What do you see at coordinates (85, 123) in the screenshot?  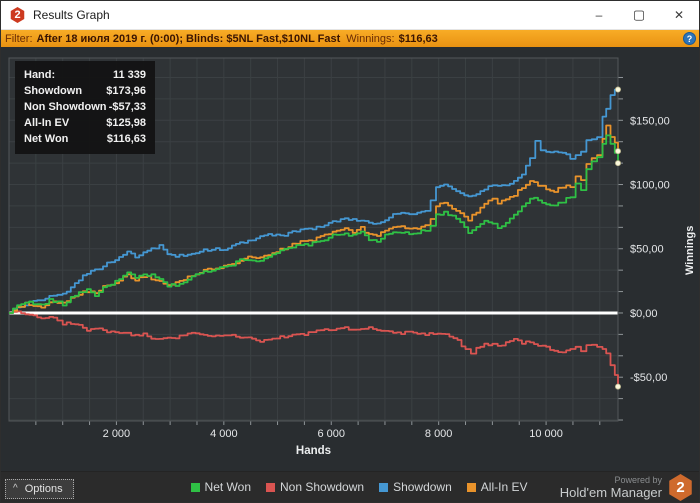 I see `stat-row: All-In EV $125,98` at bounding box center [85, 123].